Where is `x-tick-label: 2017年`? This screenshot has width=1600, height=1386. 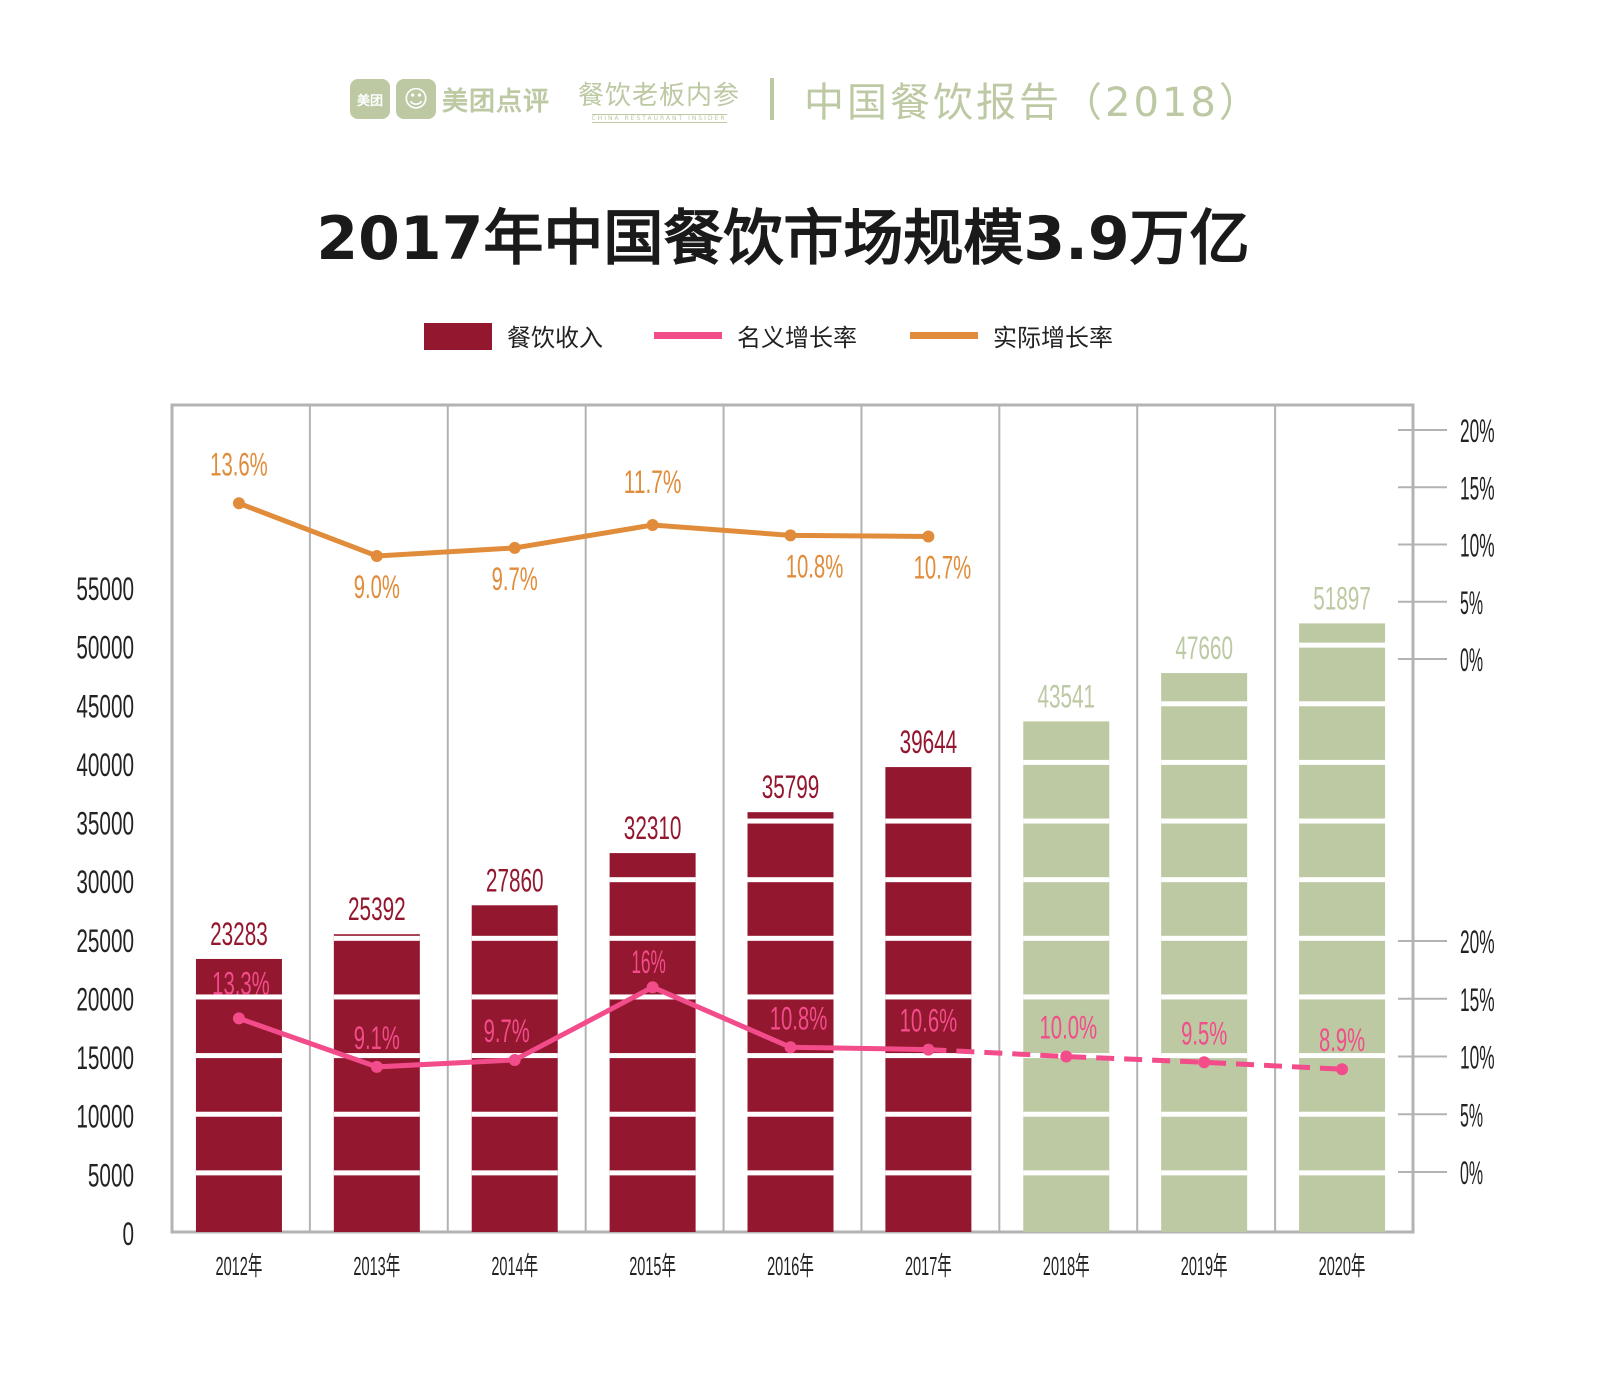 x-tick-label: 2017年 is located at coordinates (928, 1266).